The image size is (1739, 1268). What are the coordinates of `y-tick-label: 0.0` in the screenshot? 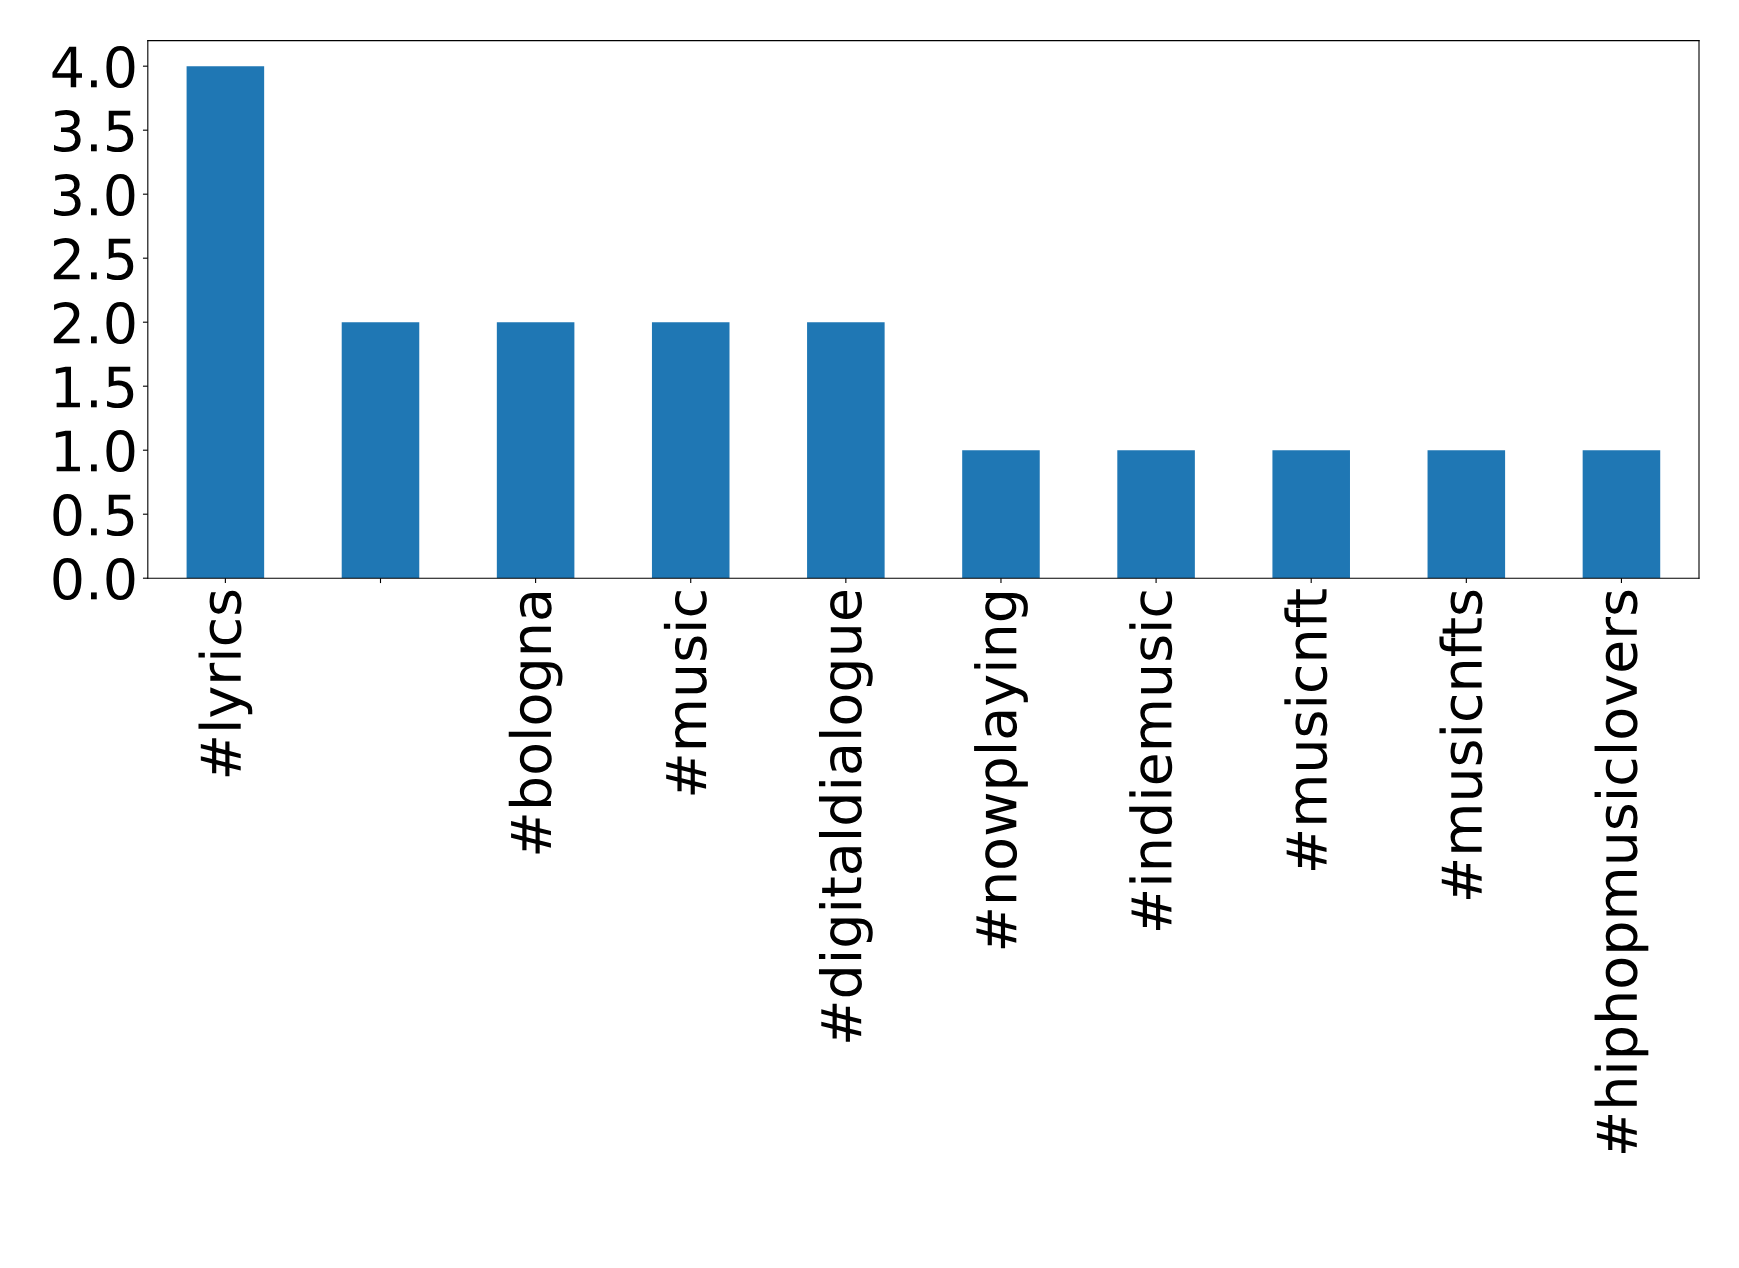 It's located at (94, 579).